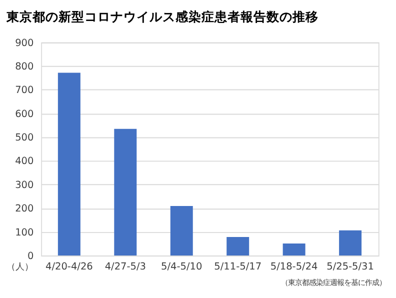 This screenshot has width=396, height=298. Describe the element at coordinates (125, 267) in the screenshot. I see `x-tick-label: 4/27-5/3` at that location.